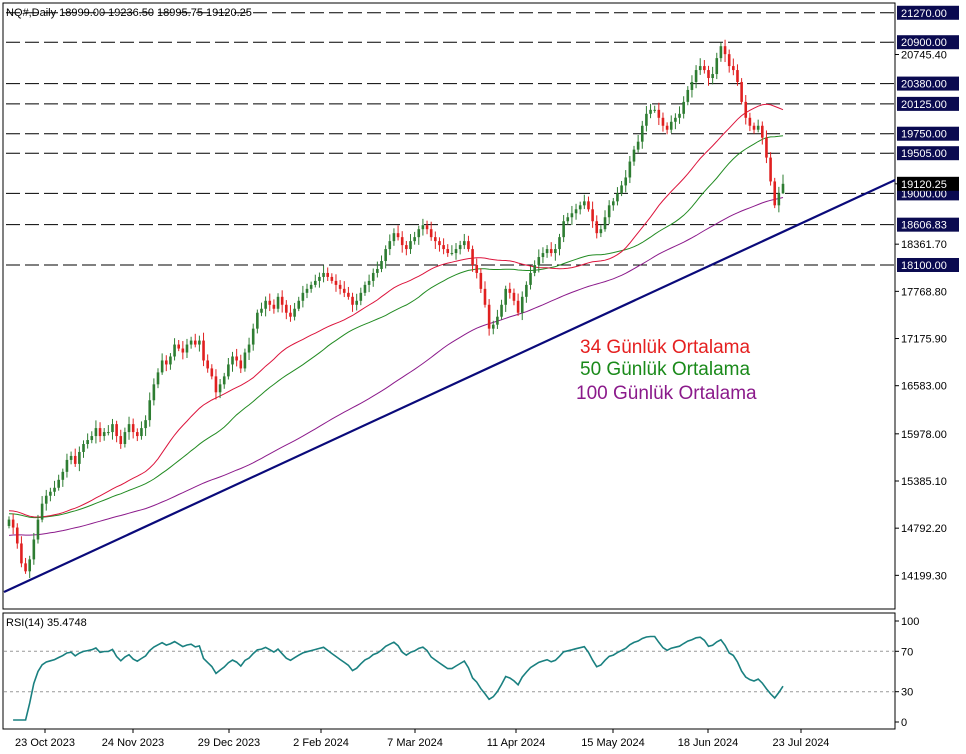  Describe the element at coordinates (398, 678) in the screenshot. I see `rsi-line` at that location.